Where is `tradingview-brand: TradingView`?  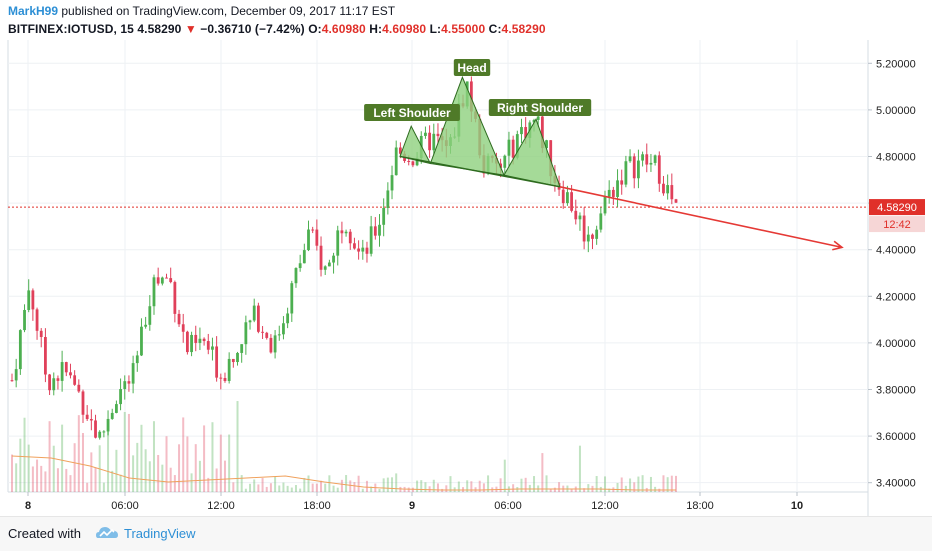
tradingview-brand: TradingView is located at coordinates (160, 533).